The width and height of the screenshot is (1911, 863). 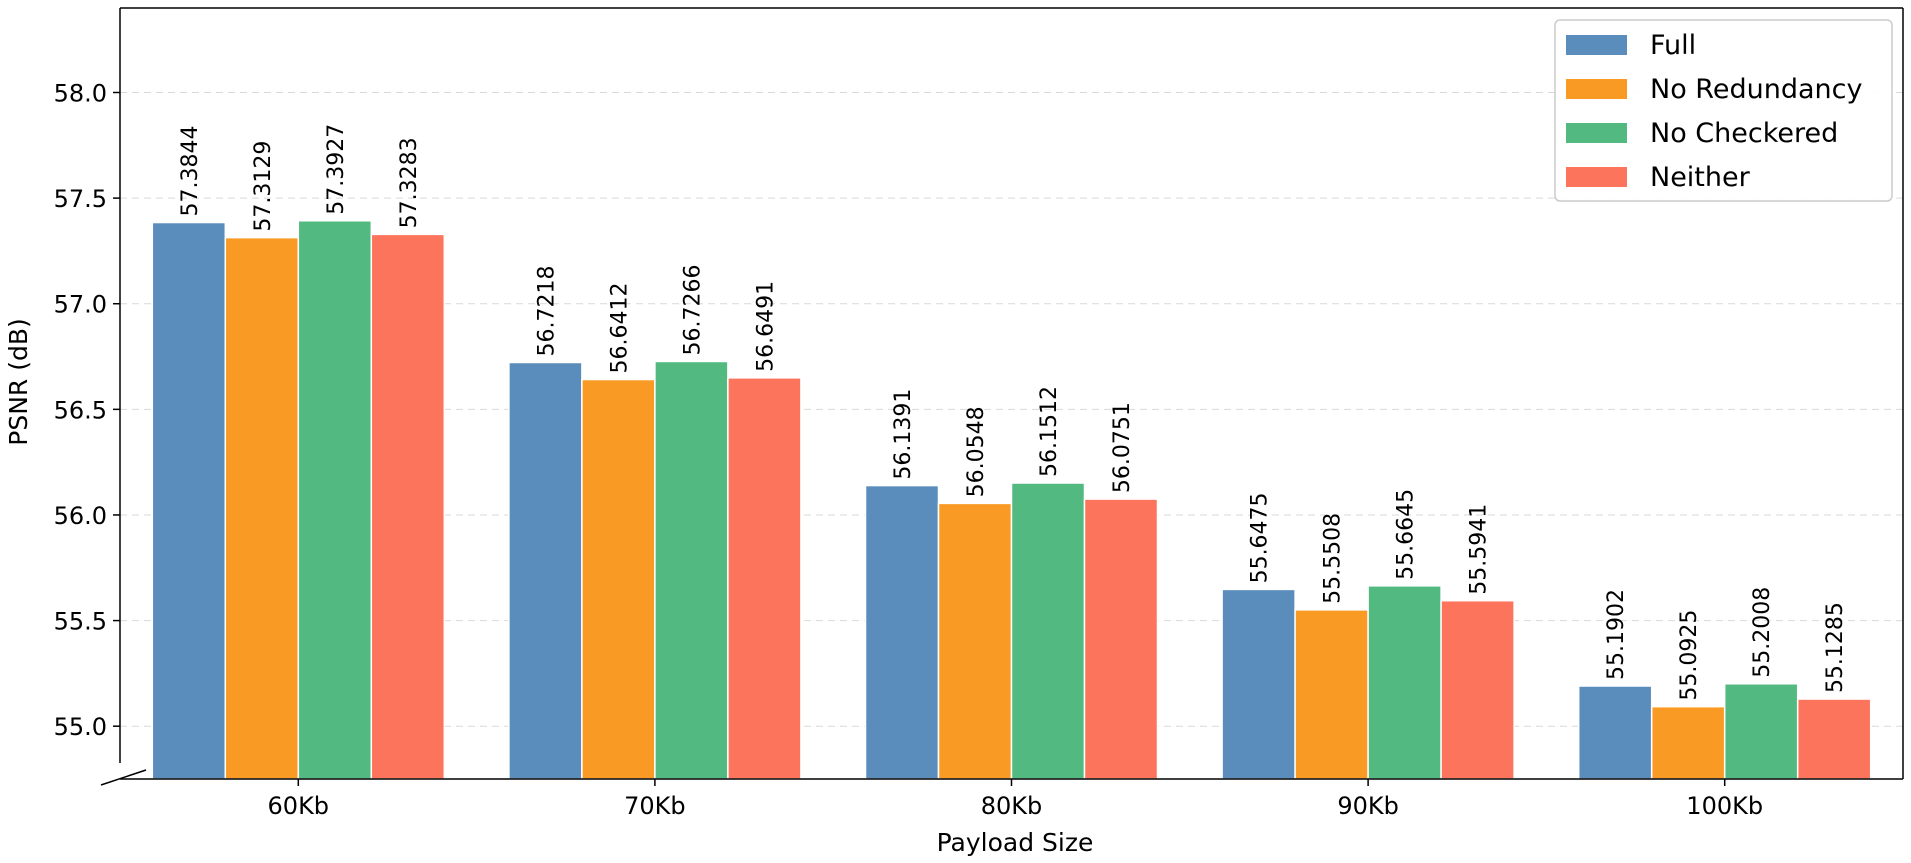 I want to click on legend-label: No Checkered, so click(x=1744, y=133).